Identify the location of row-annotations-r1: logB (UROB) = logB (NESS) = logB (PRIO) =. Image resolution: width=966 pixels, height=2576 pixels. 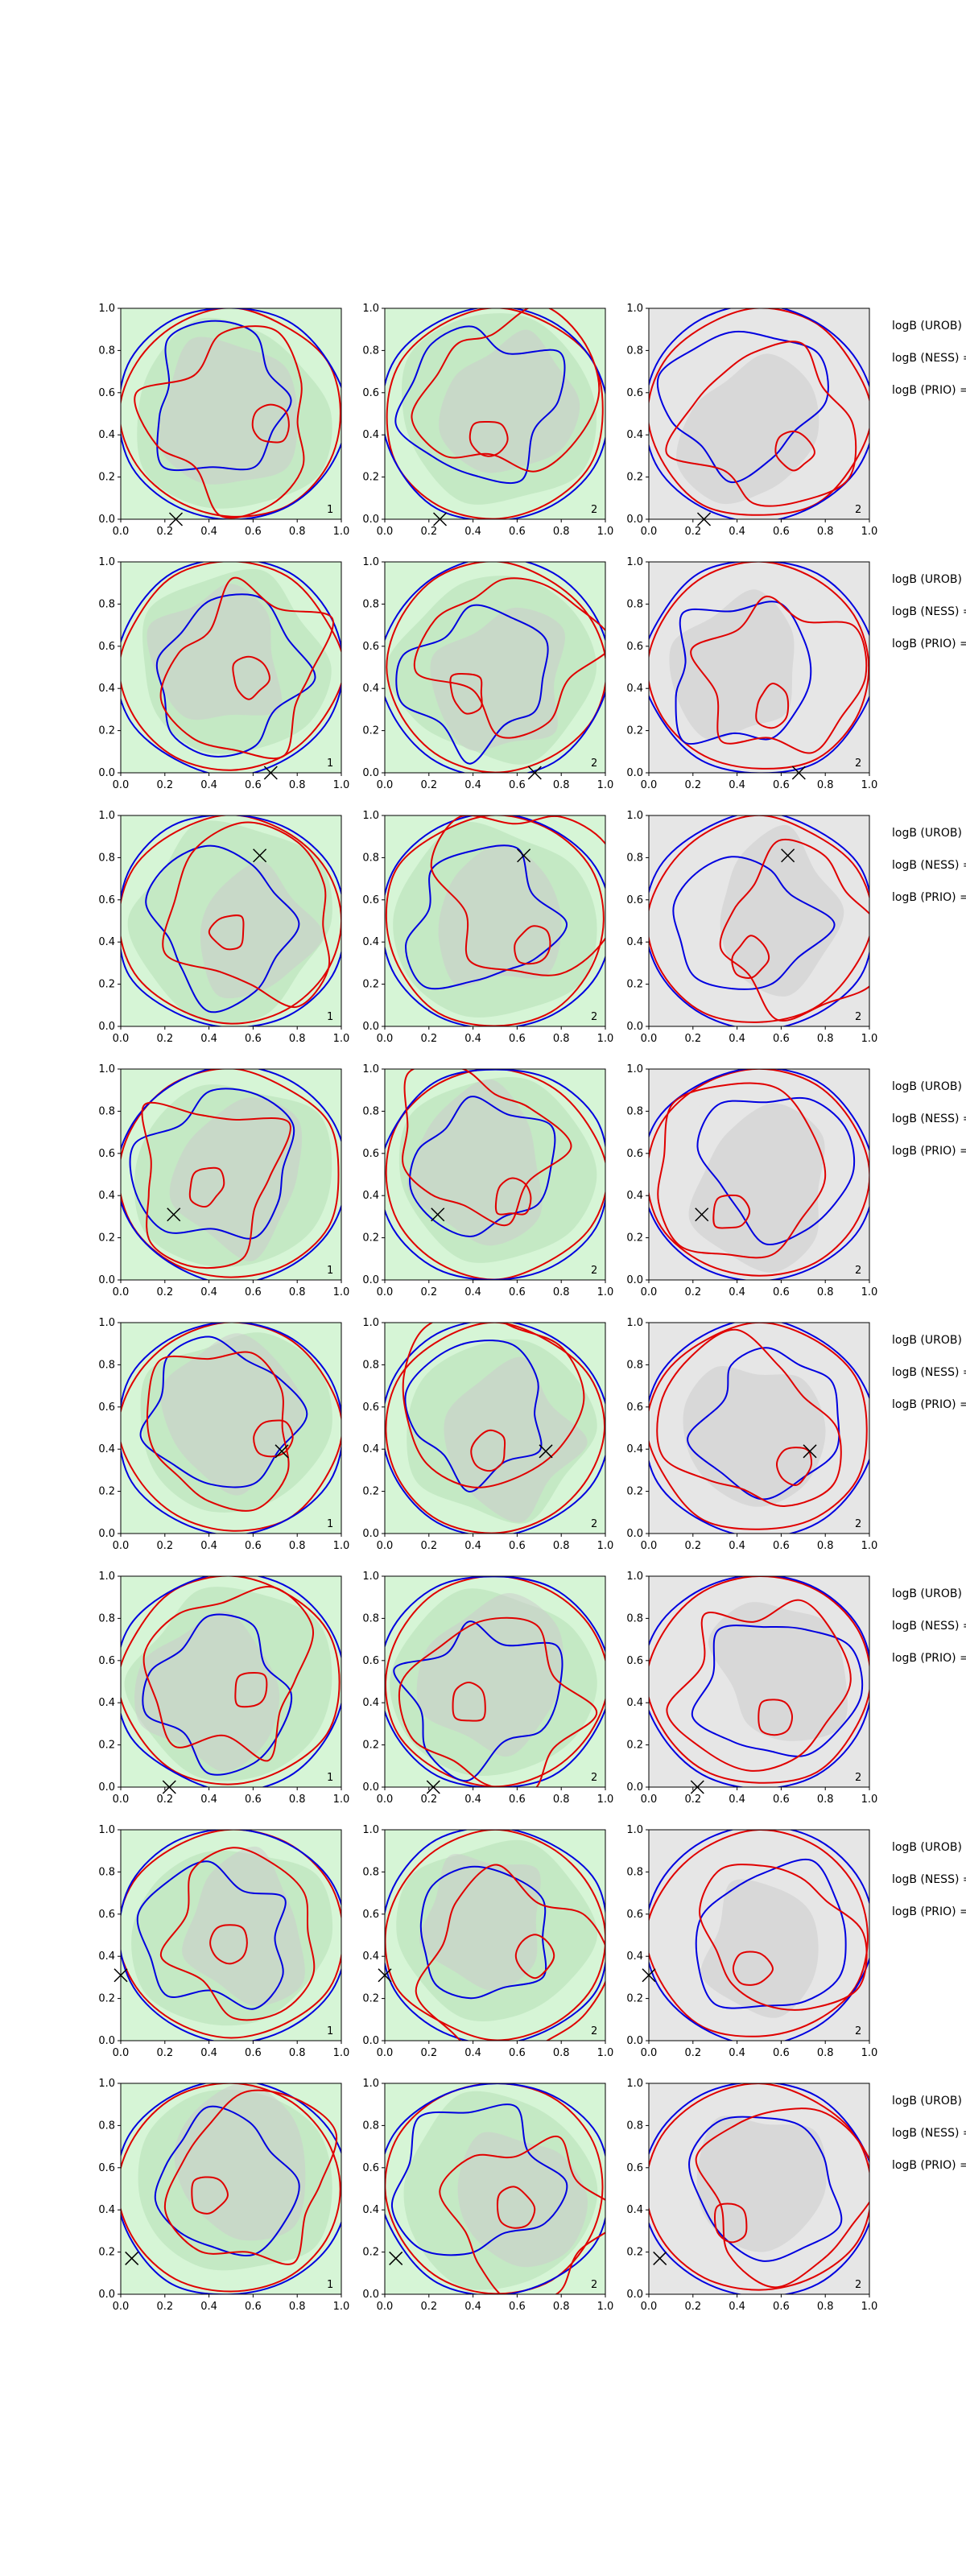
(929, 358).